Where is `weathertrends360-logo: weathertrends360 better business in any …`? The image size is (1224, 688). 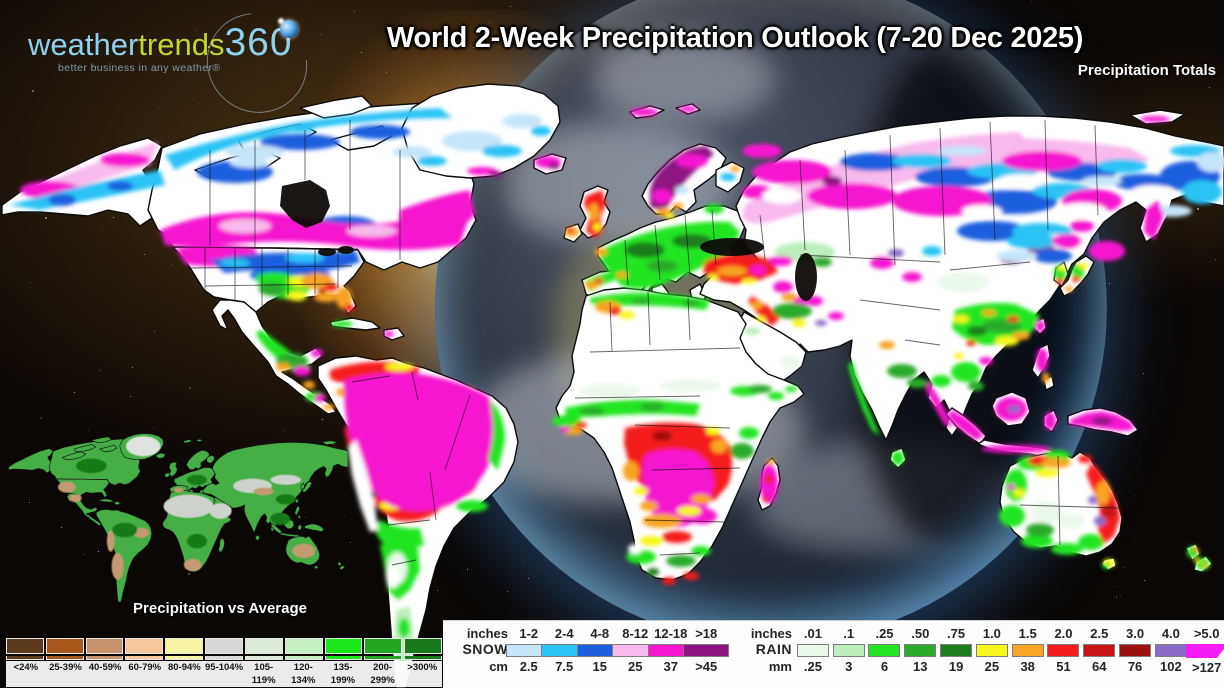
weathertrends360-logo: weathertrends360 better business in any … is located at coordinates (178, 67).